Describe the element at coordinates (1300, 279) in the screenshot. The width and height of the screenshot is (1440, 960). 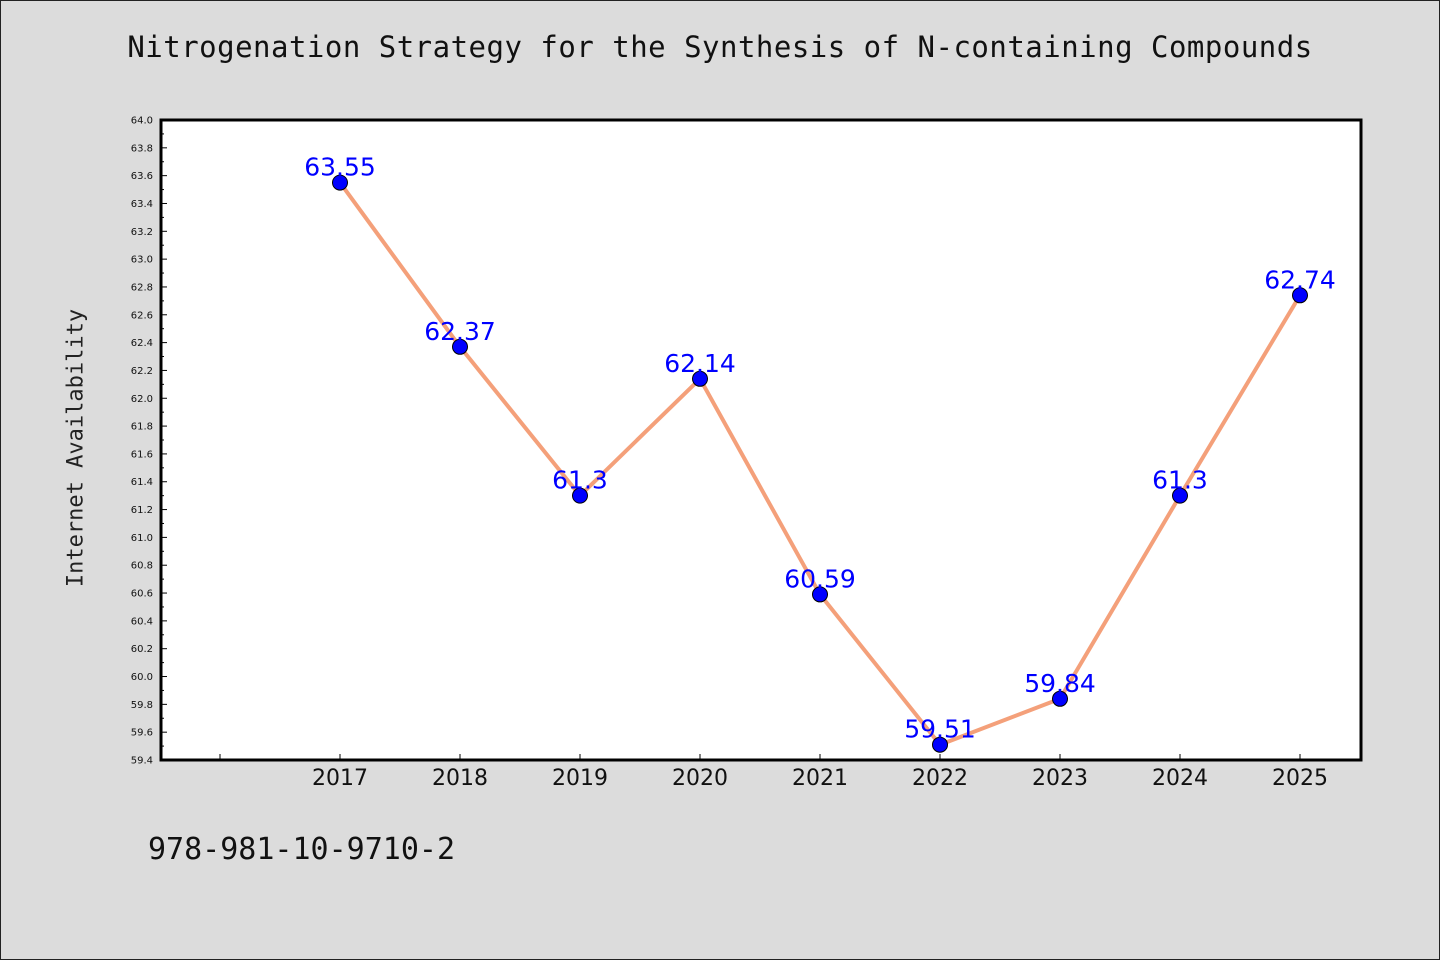
I see `data-point-label: 62.74` at that location.